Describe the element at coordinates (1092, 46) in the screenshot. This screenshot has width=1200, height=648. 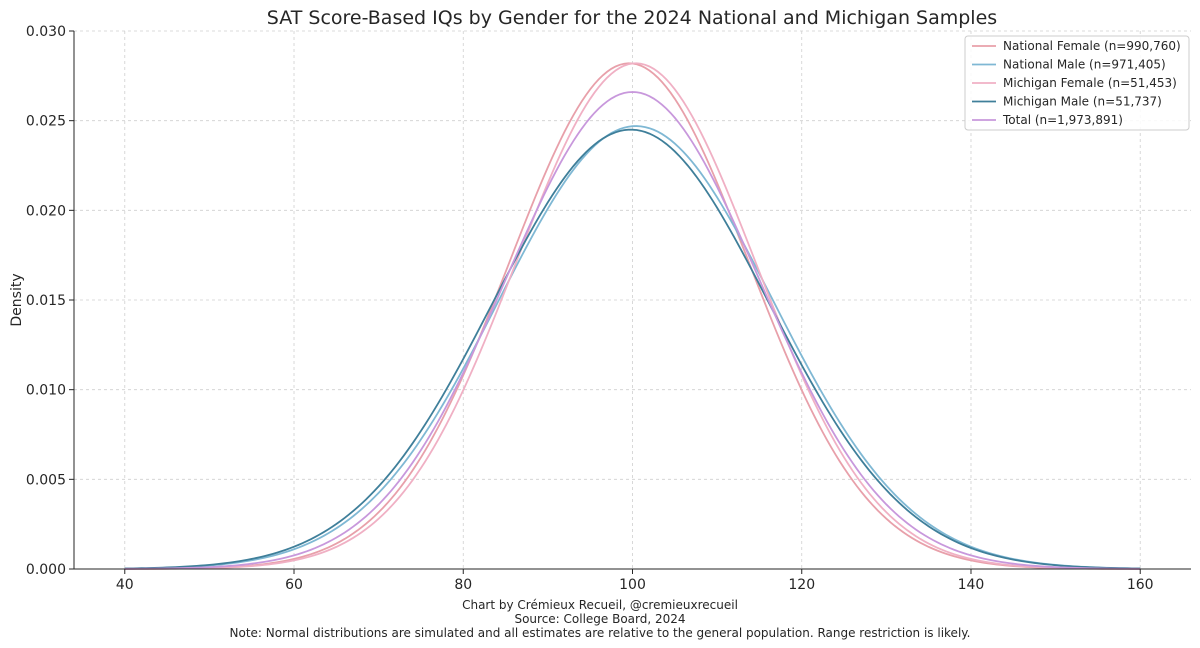
I see `legend-label: National Female (n=990,760)` at that location.